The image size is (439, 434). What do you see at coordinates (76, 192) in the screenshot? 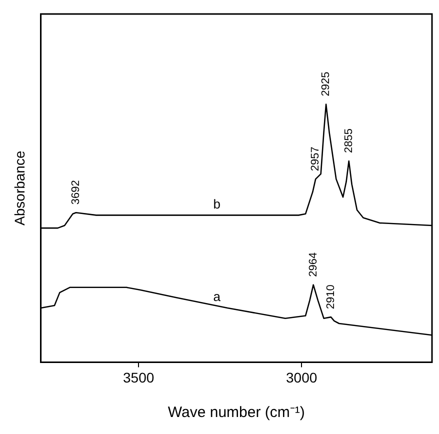
I see `annotation: 3692` at bounding box center [76, 192].